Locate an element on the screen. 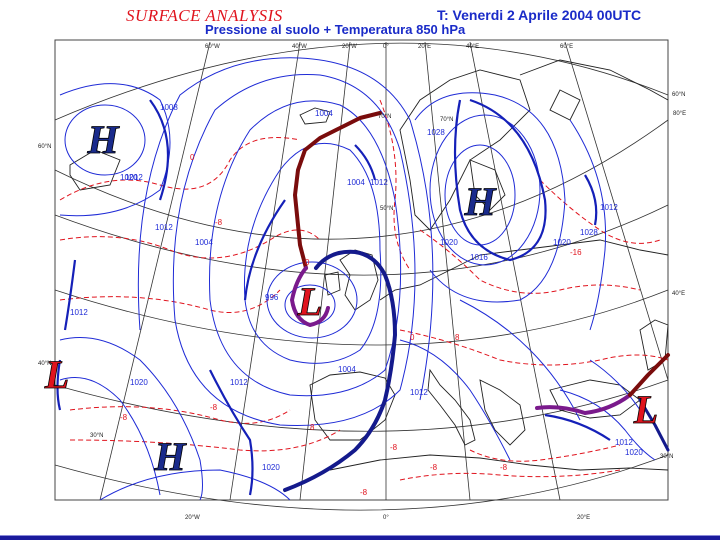  isobar-label: 1008 is located at coordinates (169, 107).